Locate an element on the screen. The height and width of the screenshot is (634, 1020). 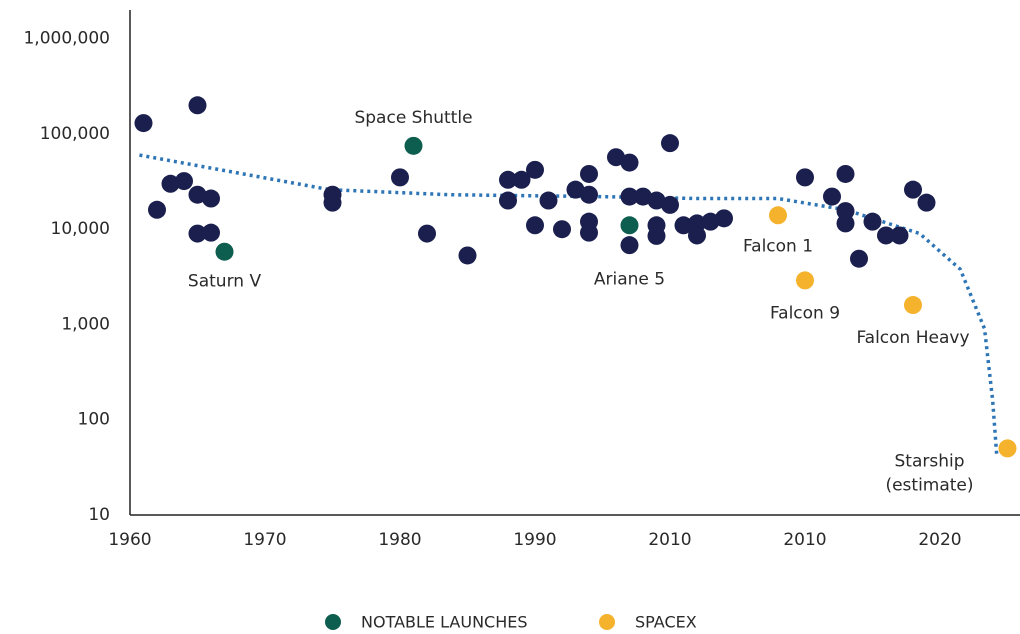
y-tick-label: 10,000 is located at coordinates (80, 229).